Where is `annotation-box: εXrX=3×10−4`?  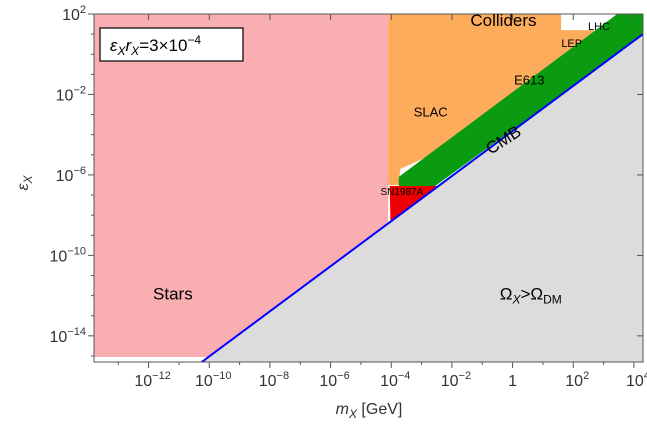
annotation-box: εXrX=3×10−4 is located at coordinates (171, 44).